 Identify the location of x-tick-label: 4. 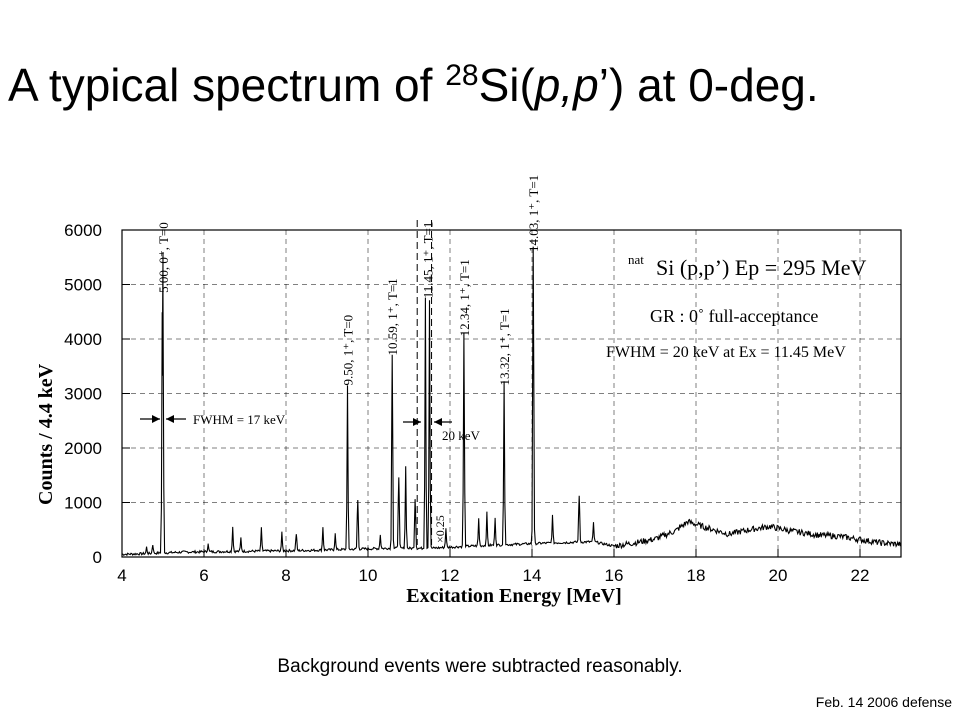
(121, 575).